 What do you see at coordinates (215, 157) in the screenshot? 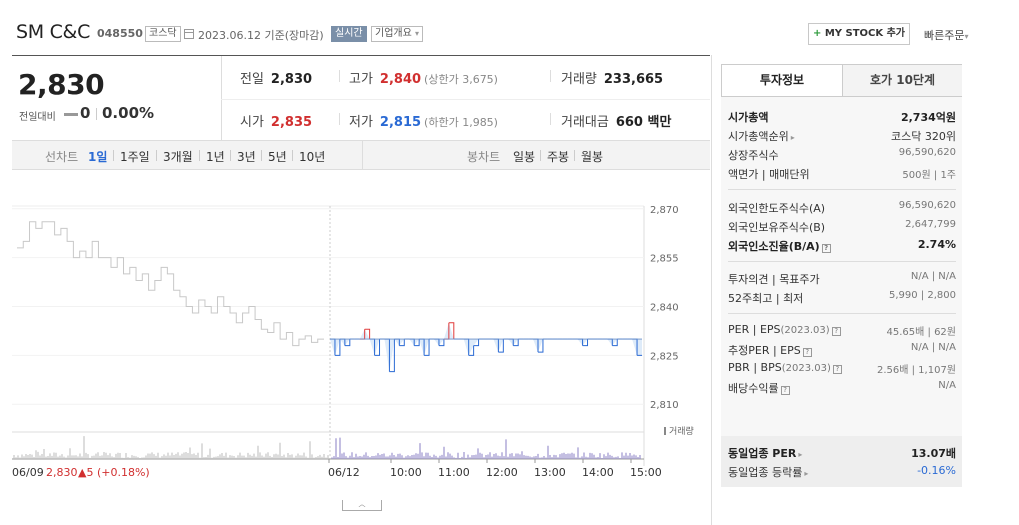
I see `period-1year: 1년` at bounding box center [215, 157].